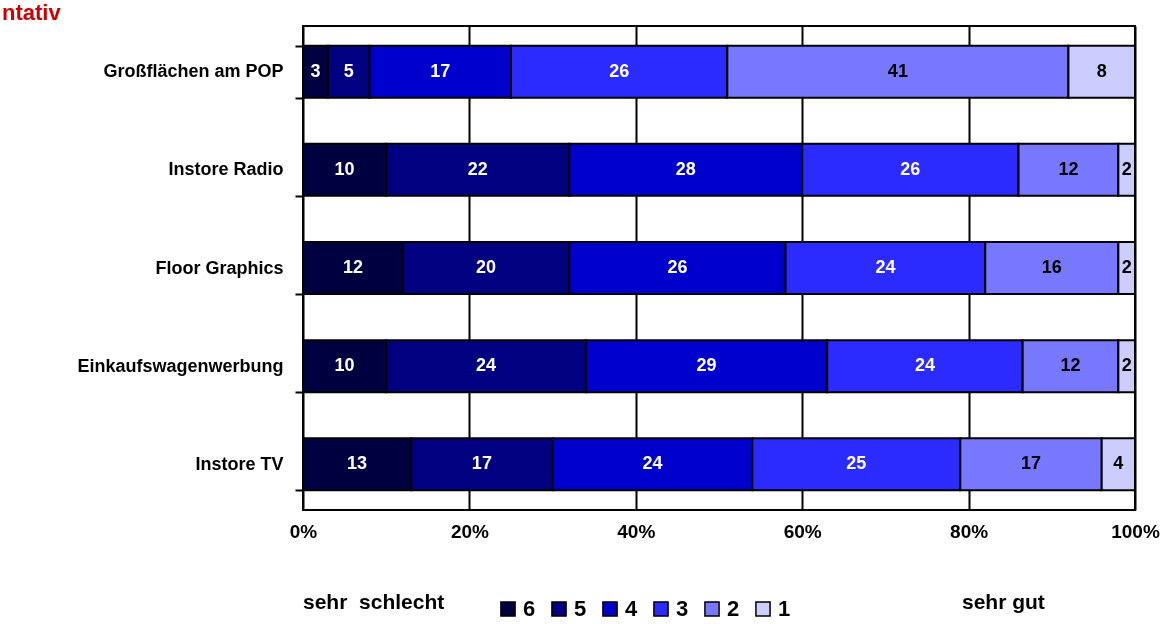  What do you see at coordinates (31, 13) in the screenshot?
I see `text: ntativ` at bounding box center [31, 13].